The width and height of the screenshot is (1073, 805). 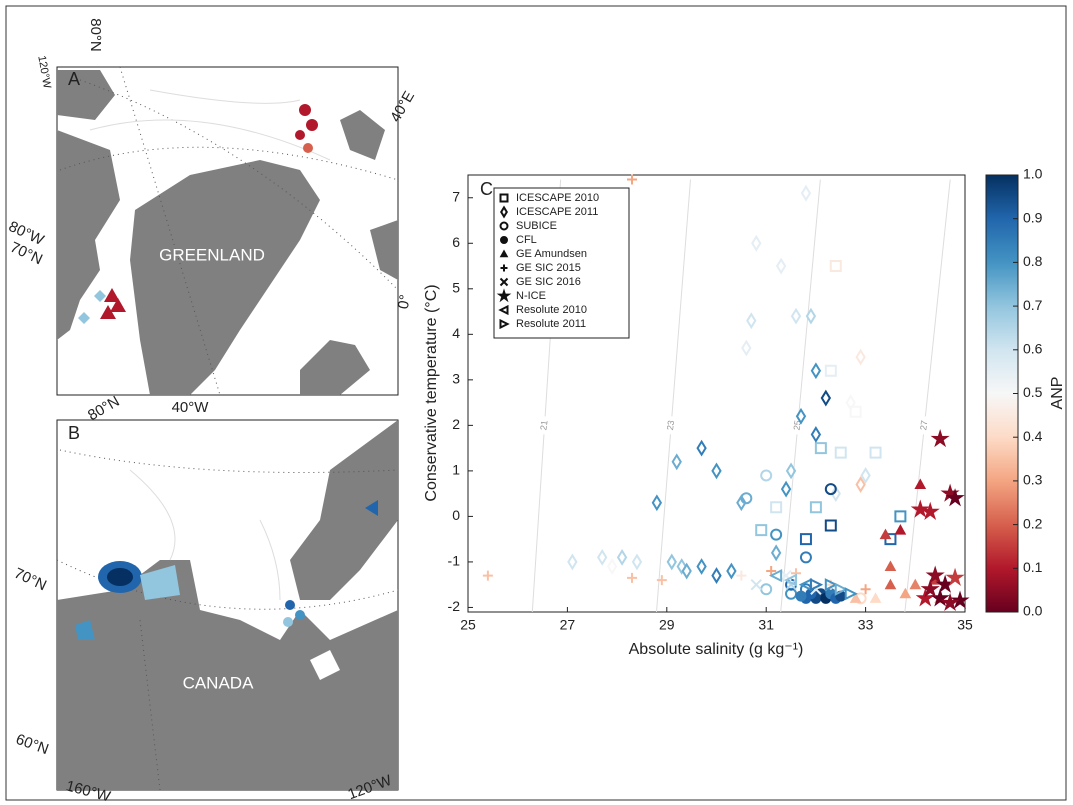 I want to click on colorbar-tick-label: 0.9, so click(x=1033, y=217).